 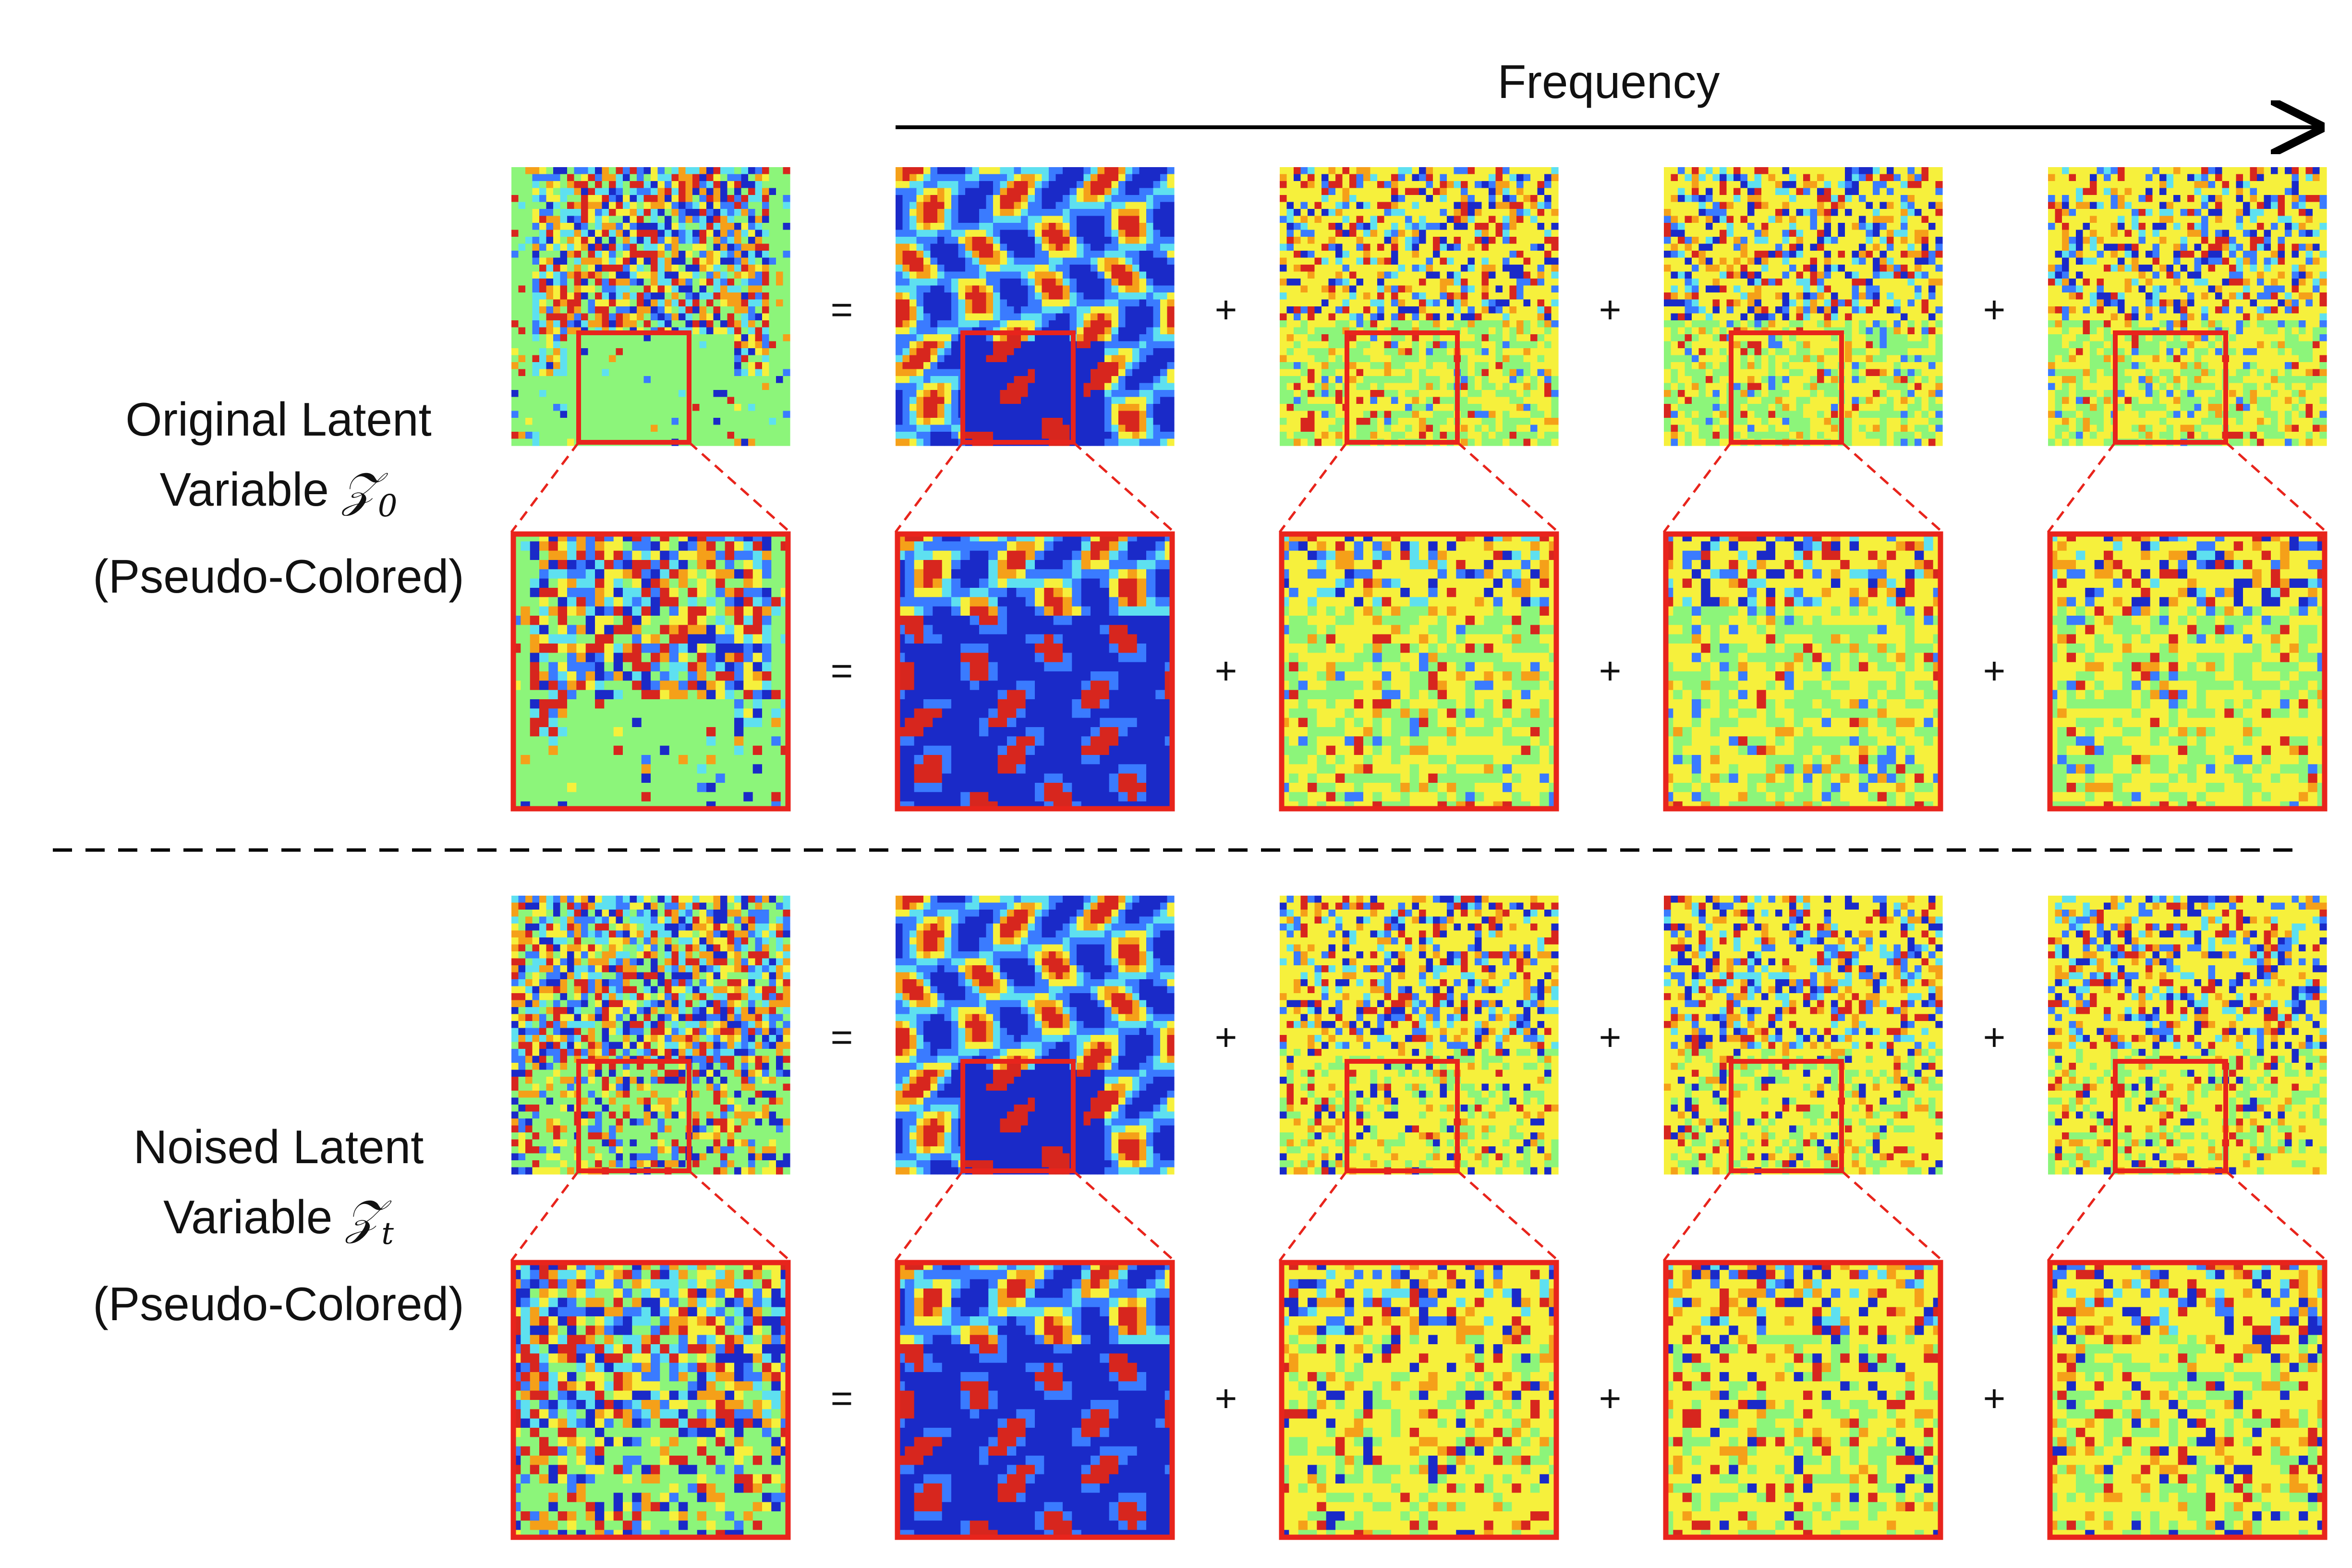 What do you see at coordinates (2187, 1400) in the screenshot?
I see `zoomed-panel-noised-highest-frequency` at bounding box center [2187, 1400].